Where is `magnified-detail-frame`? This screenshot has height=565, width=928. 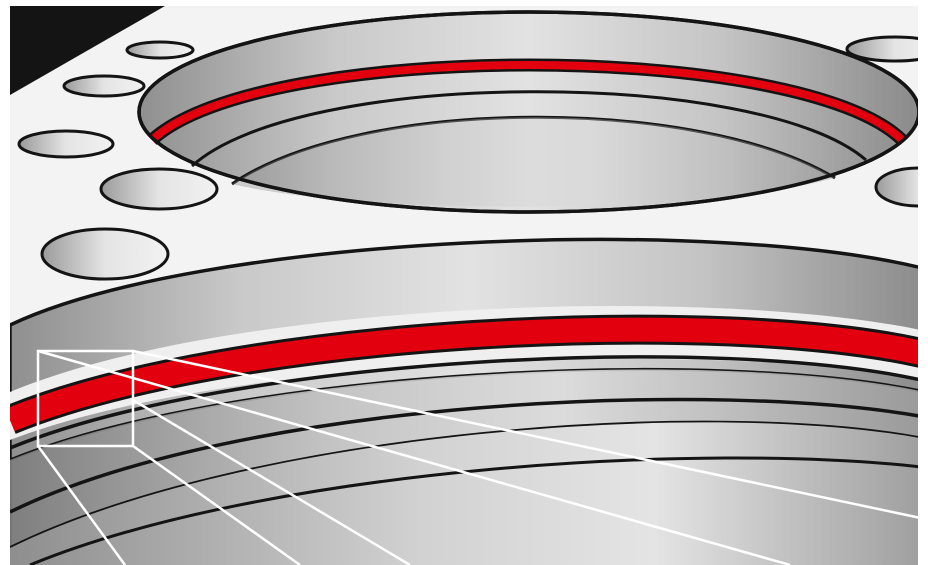 magnified-detail-frame is located at coordinates (85, 398).